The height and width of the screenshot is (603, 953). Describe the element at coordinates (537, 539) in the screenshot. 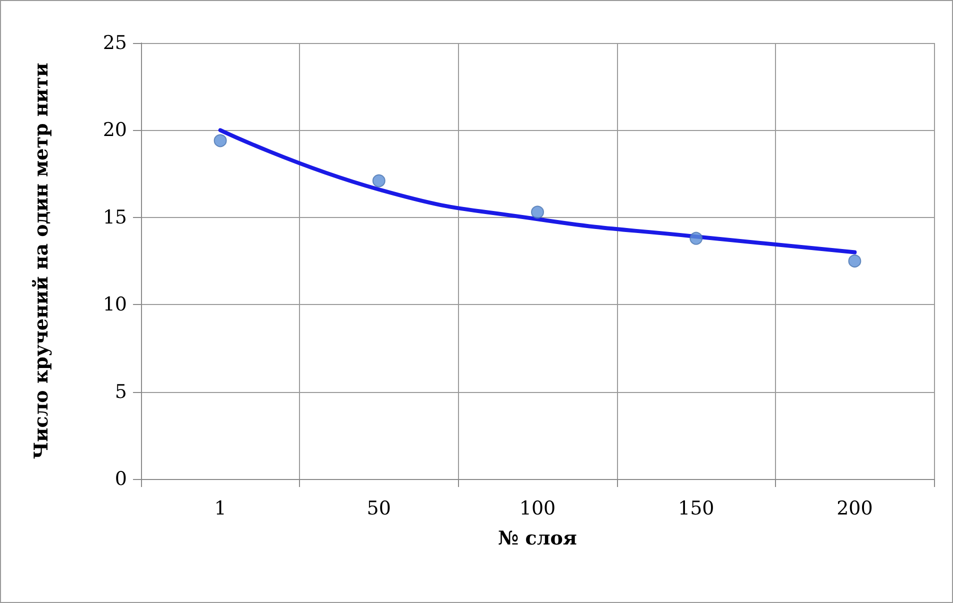

I see `x-axis-title: № слоя` at that location.